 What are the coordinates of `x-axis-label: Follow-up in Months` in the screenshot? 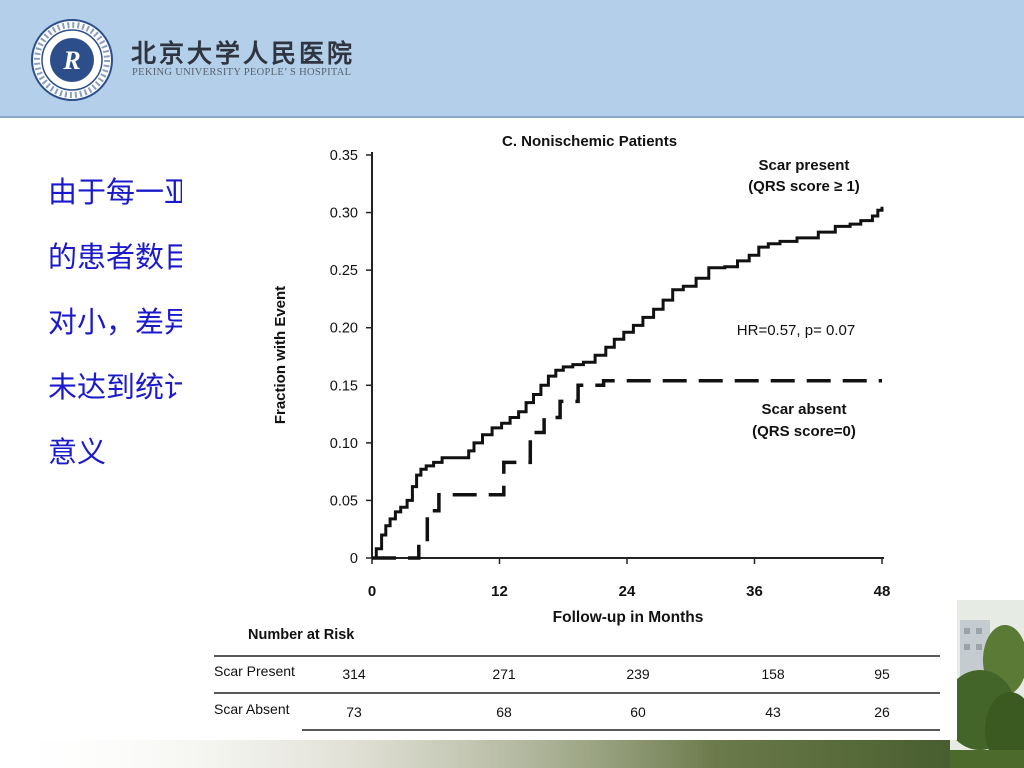 It's located at (628, 617).